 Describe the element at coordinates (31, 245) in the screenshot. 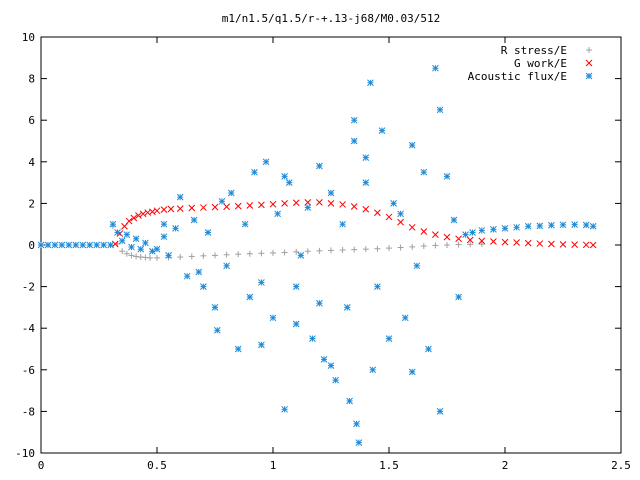

I see `y-tick-label: 0` at that location.